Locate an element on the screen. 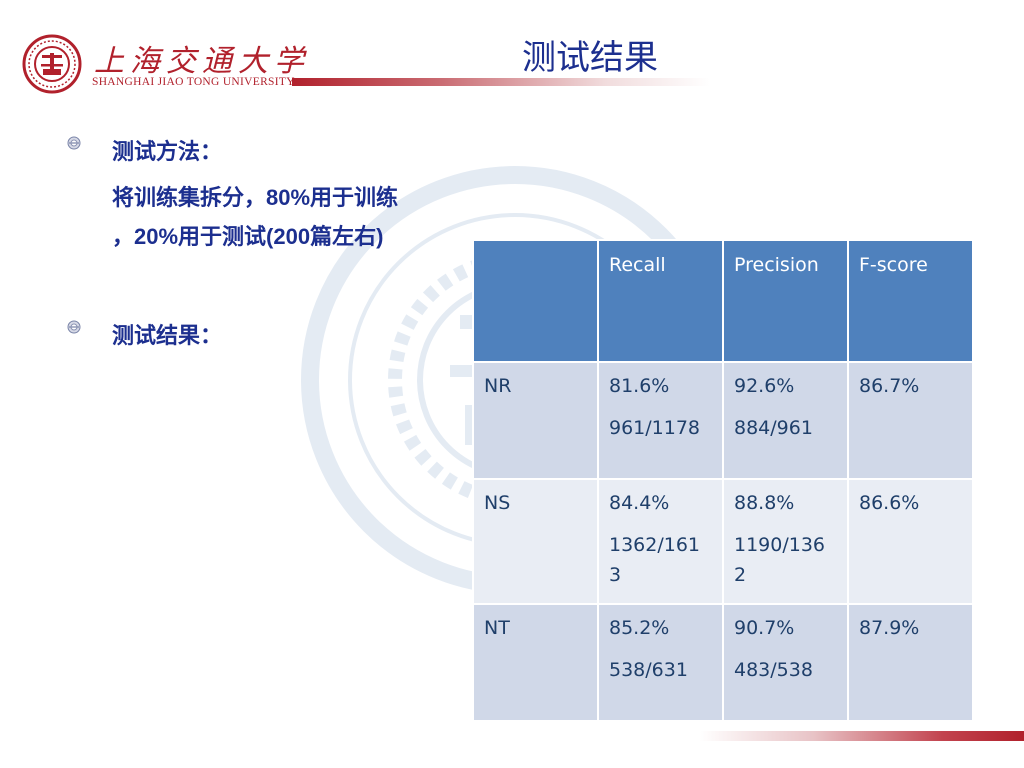 The height and width of the screenshot is (768, 1024). slide-title: 测试结果 is located at coordinates (590, 58).